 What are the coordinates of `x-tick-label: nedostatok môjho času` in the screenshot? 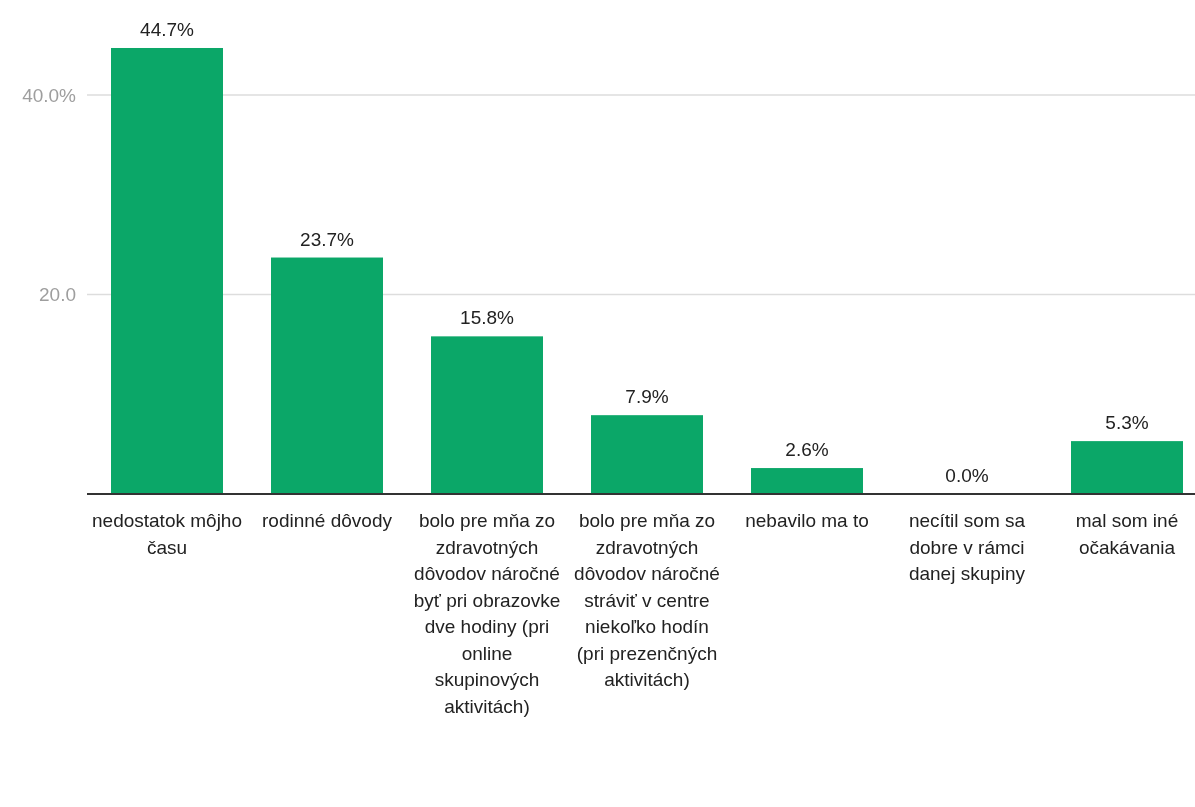 It's located at (167, 534).